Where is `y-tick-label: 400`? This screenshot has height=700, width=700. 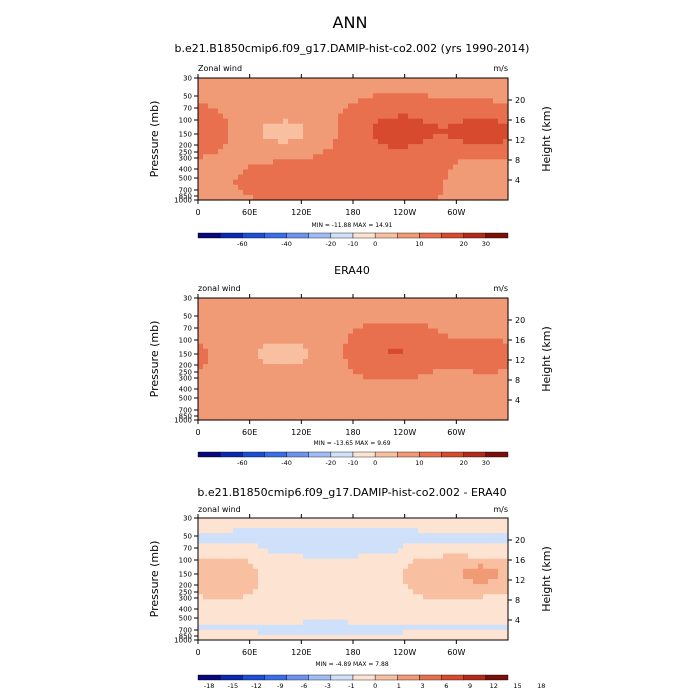 y-tick-label: 400 is located at coordinates (185, 170).